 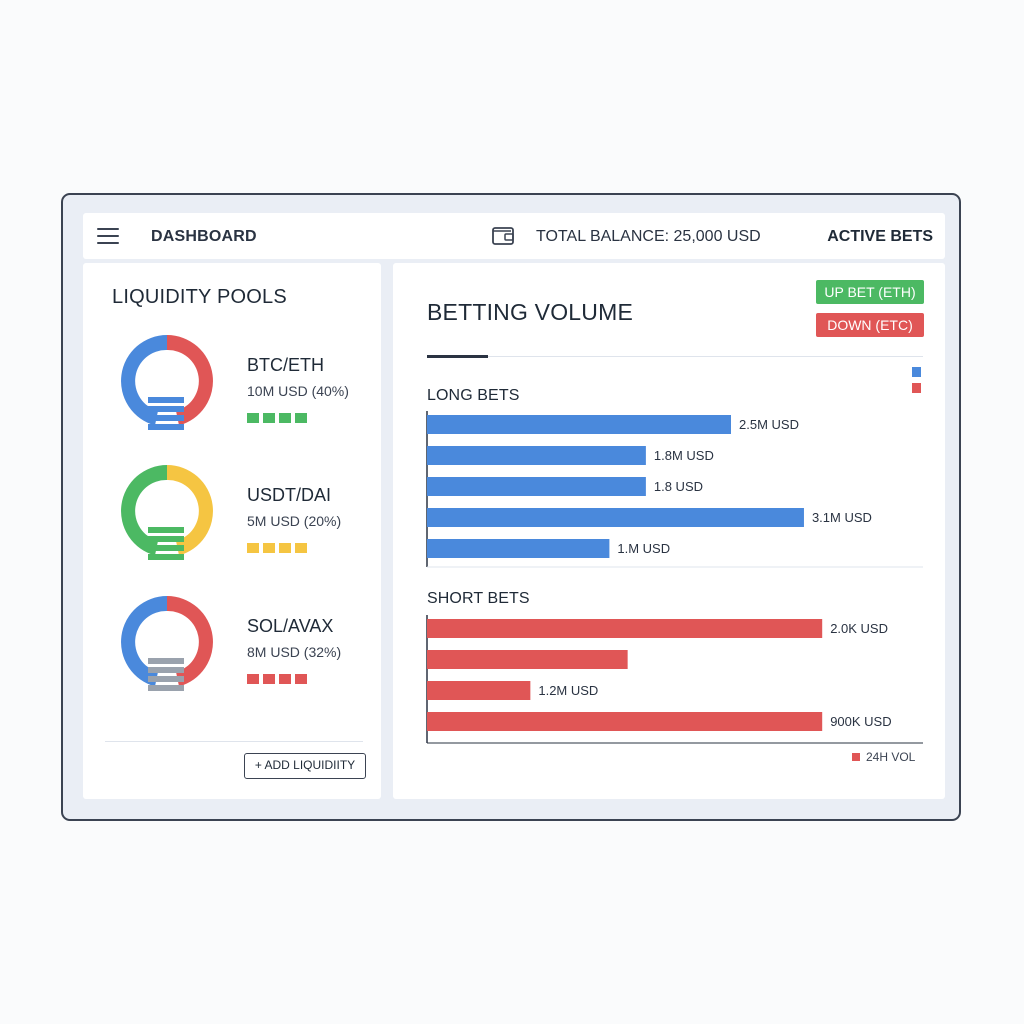 I want to click on pool-name: BTC/ETH, so click(x=286, y=365).